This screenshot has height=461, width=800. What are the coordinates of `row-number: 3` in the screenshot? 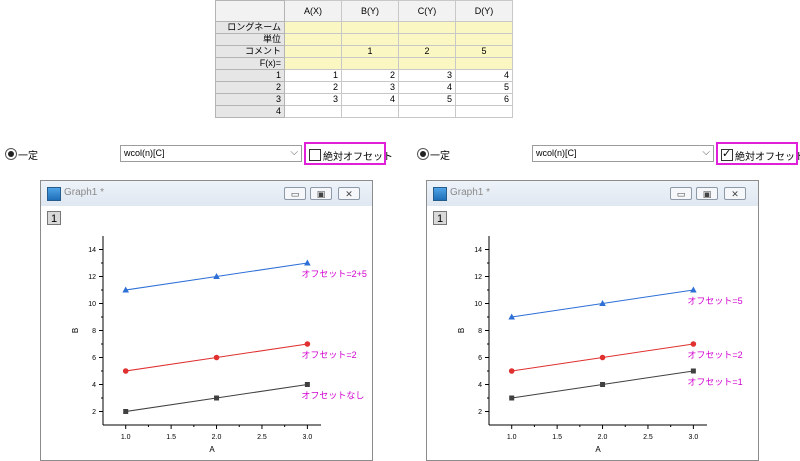 It's located at (250, 99).